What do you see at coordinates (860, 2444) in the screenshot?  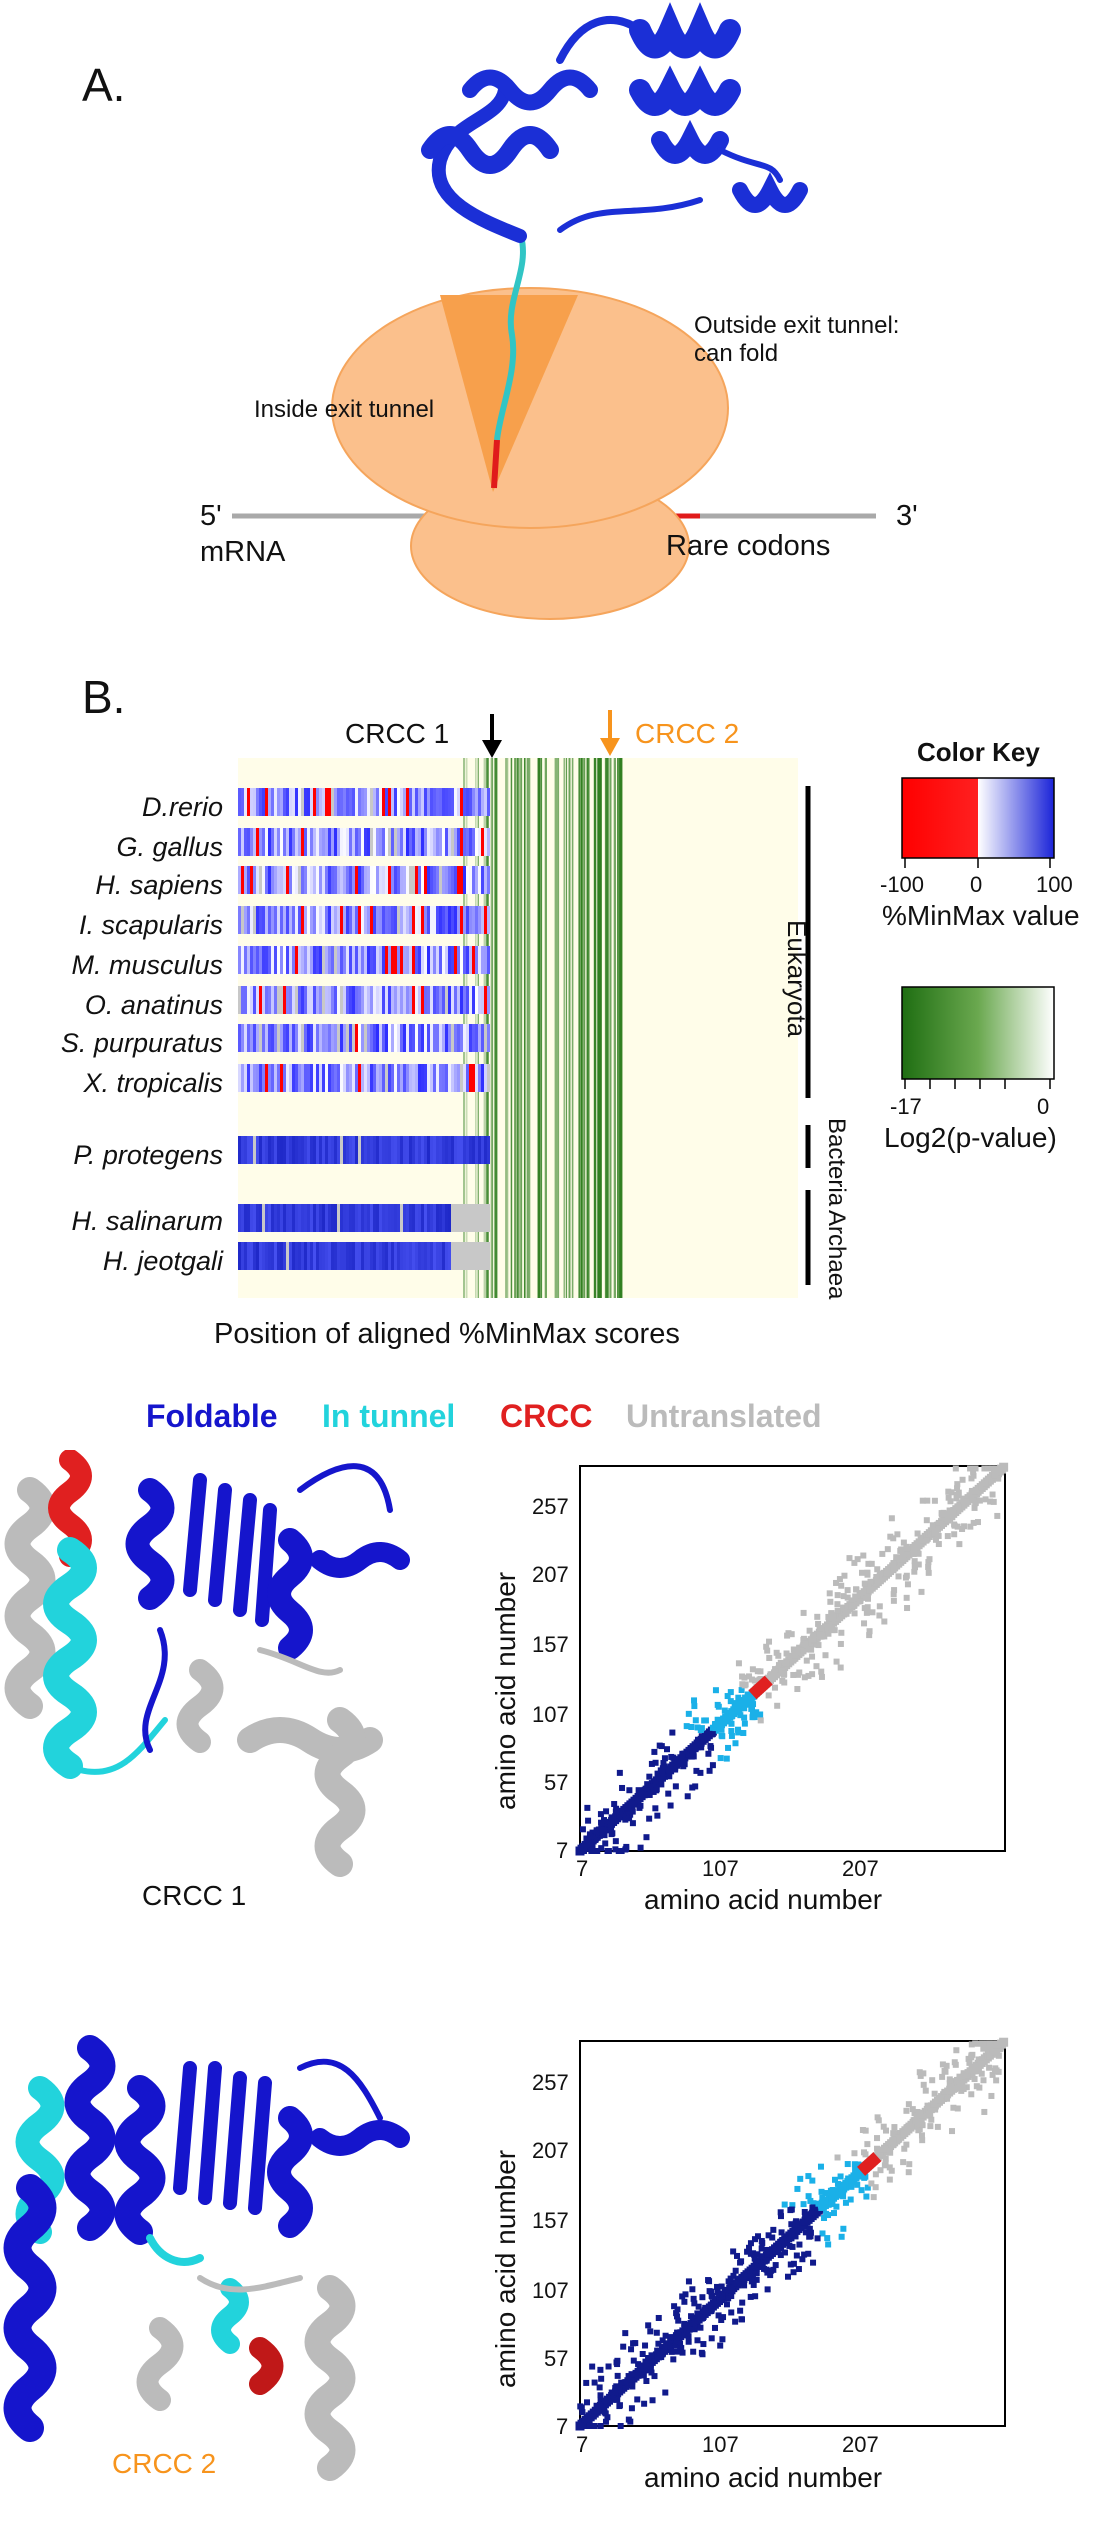 I see `cmap2-xtick: 207` at bounding box center [860, 2444].